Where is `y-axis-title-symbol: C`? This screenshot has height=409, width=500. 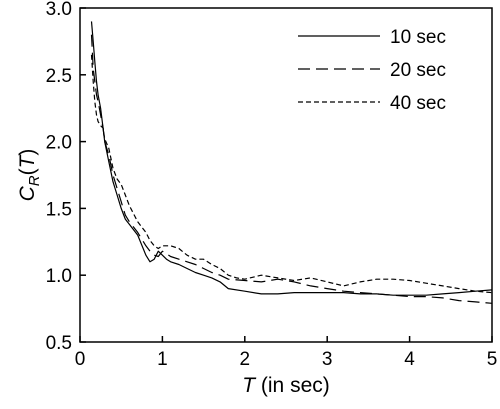 y-axis-title-symbol: C is located at coordinates (27, 193).